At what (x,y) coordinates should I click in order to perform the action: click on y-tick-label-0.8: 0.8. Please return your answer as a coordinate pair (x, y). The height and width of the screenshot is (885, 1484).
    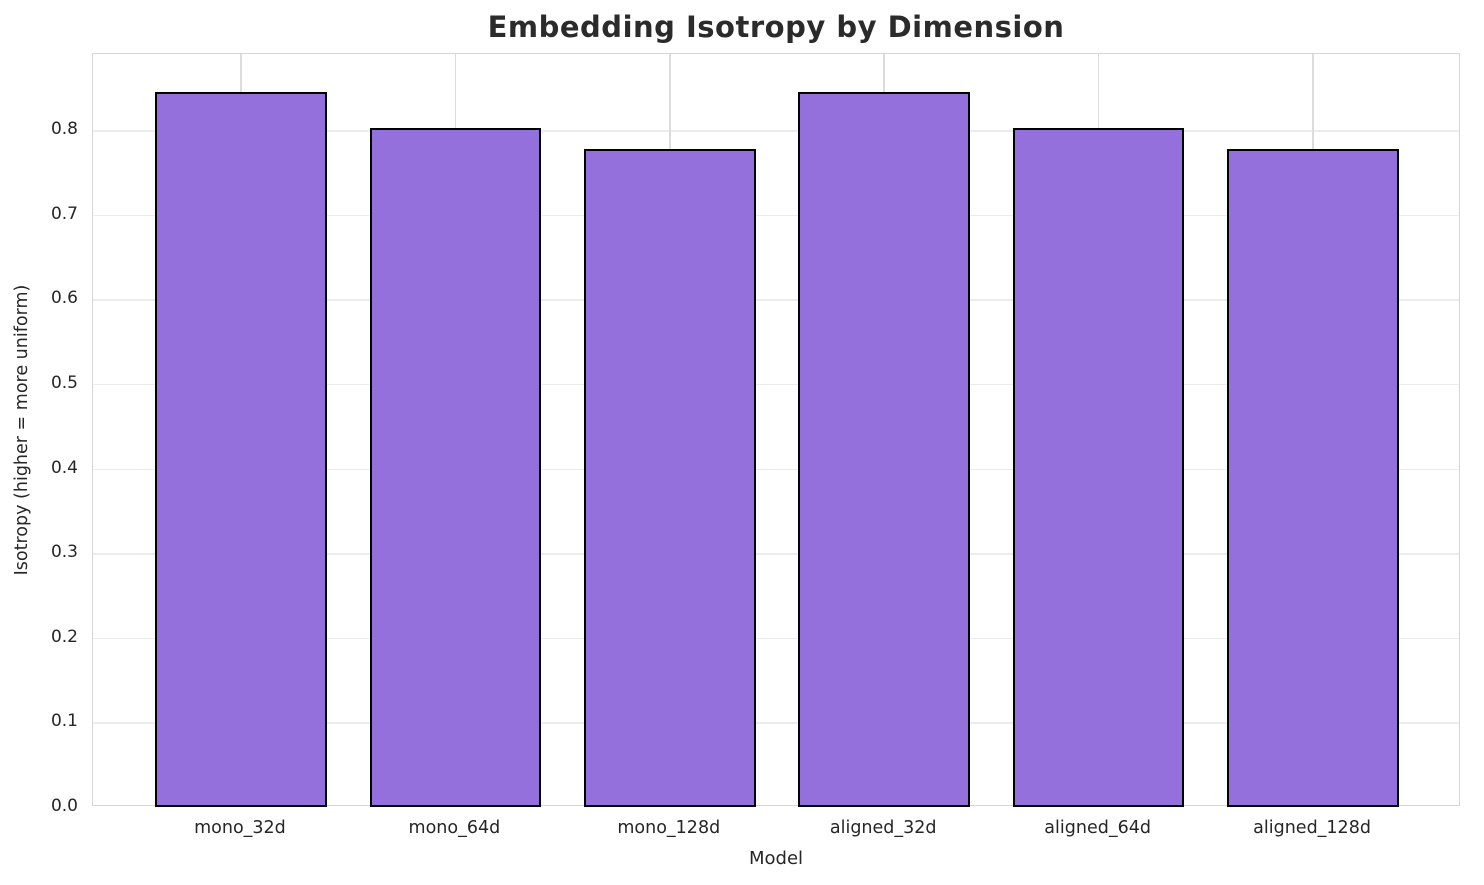
    Looking at the image, I should click on (64, 129).